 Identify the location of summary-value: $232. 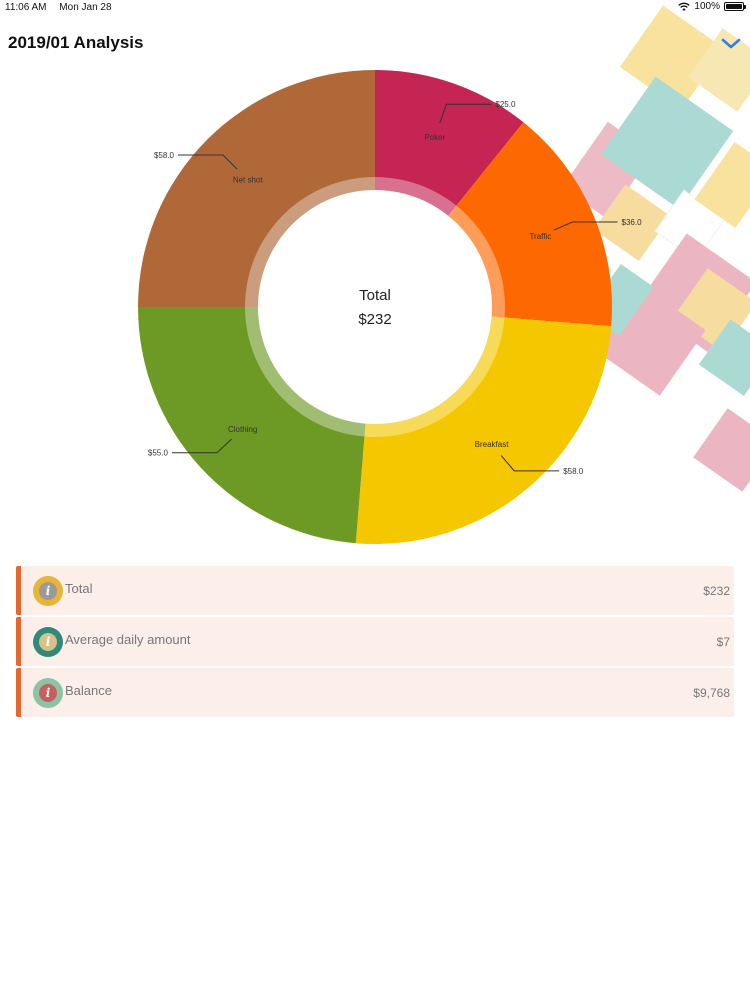
(716, 591).